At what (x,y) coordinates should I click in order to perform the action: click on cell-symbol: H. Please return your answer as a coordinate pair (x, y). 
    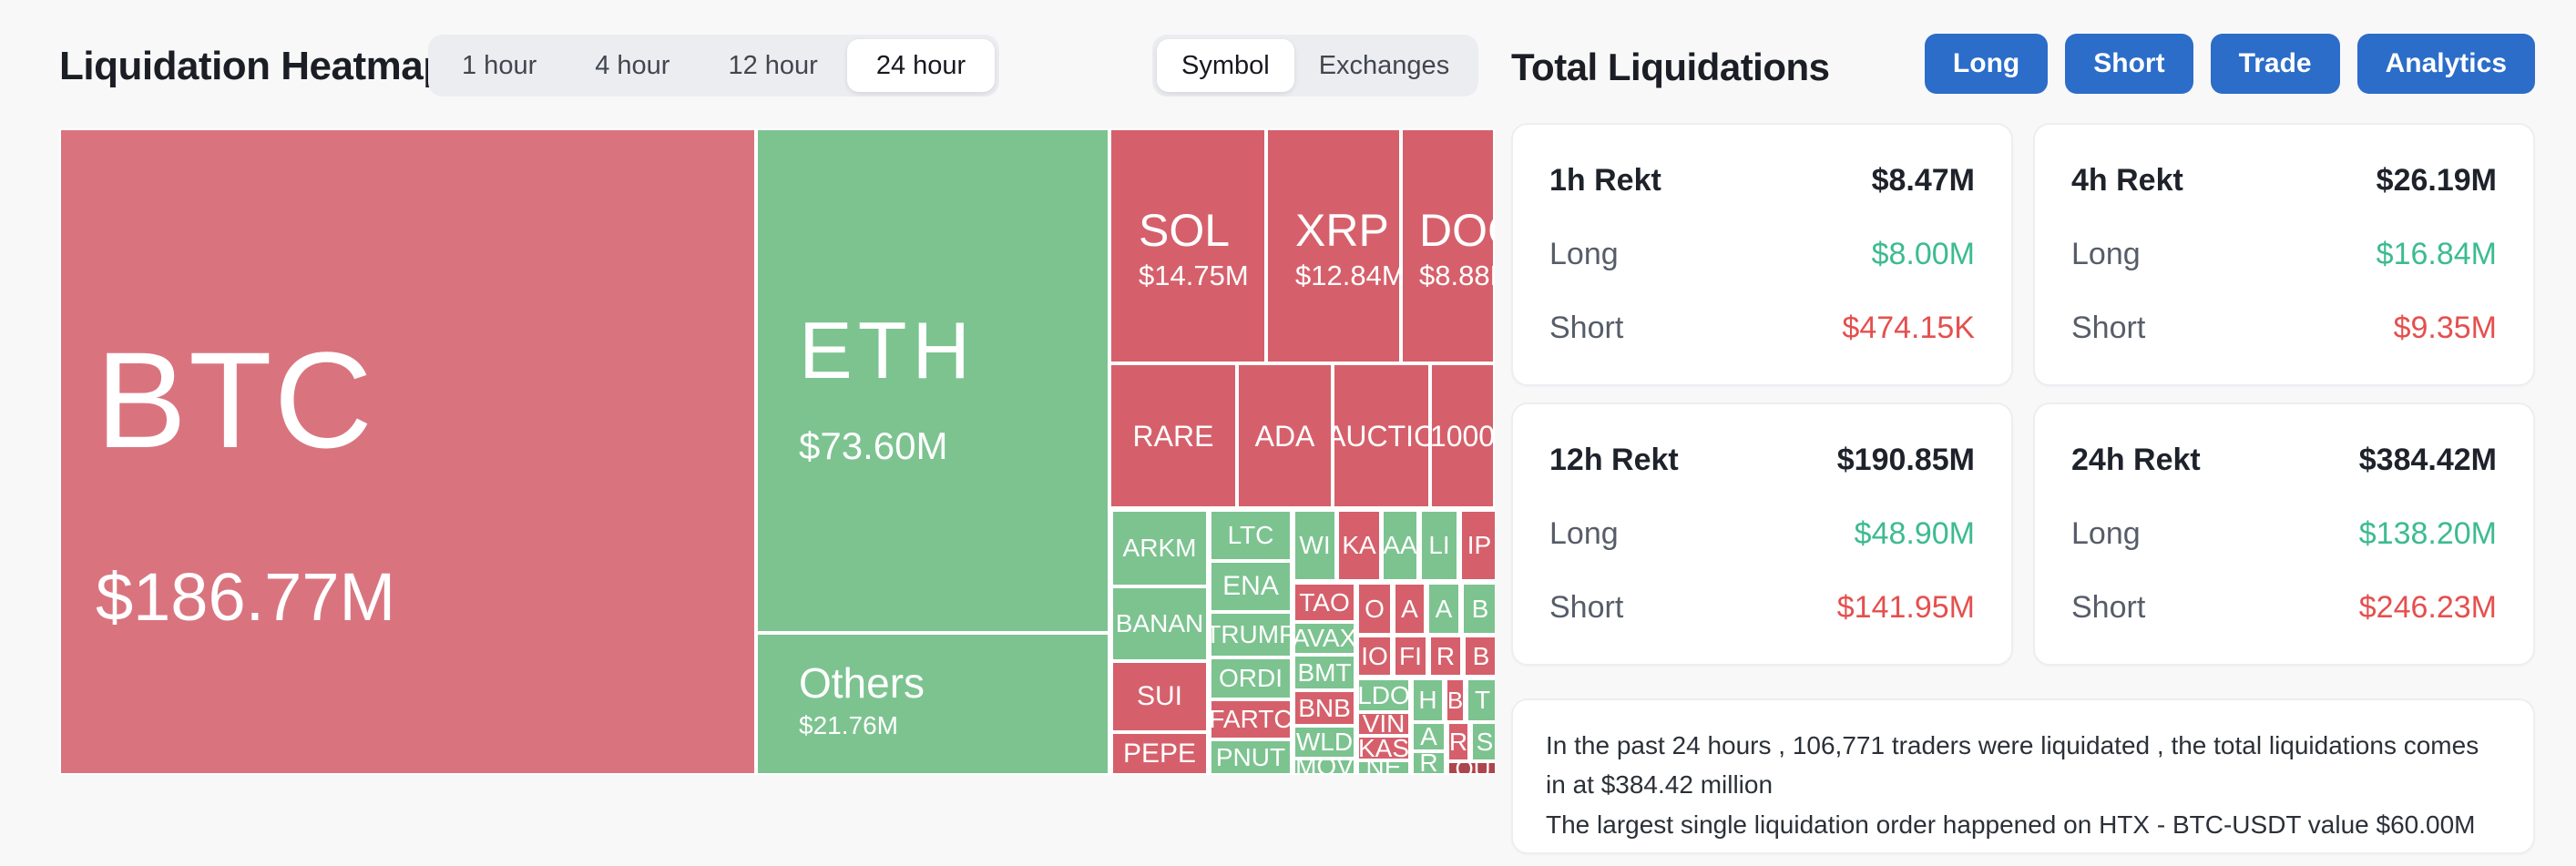
    Looking at the image, I should click on (1427, 700).